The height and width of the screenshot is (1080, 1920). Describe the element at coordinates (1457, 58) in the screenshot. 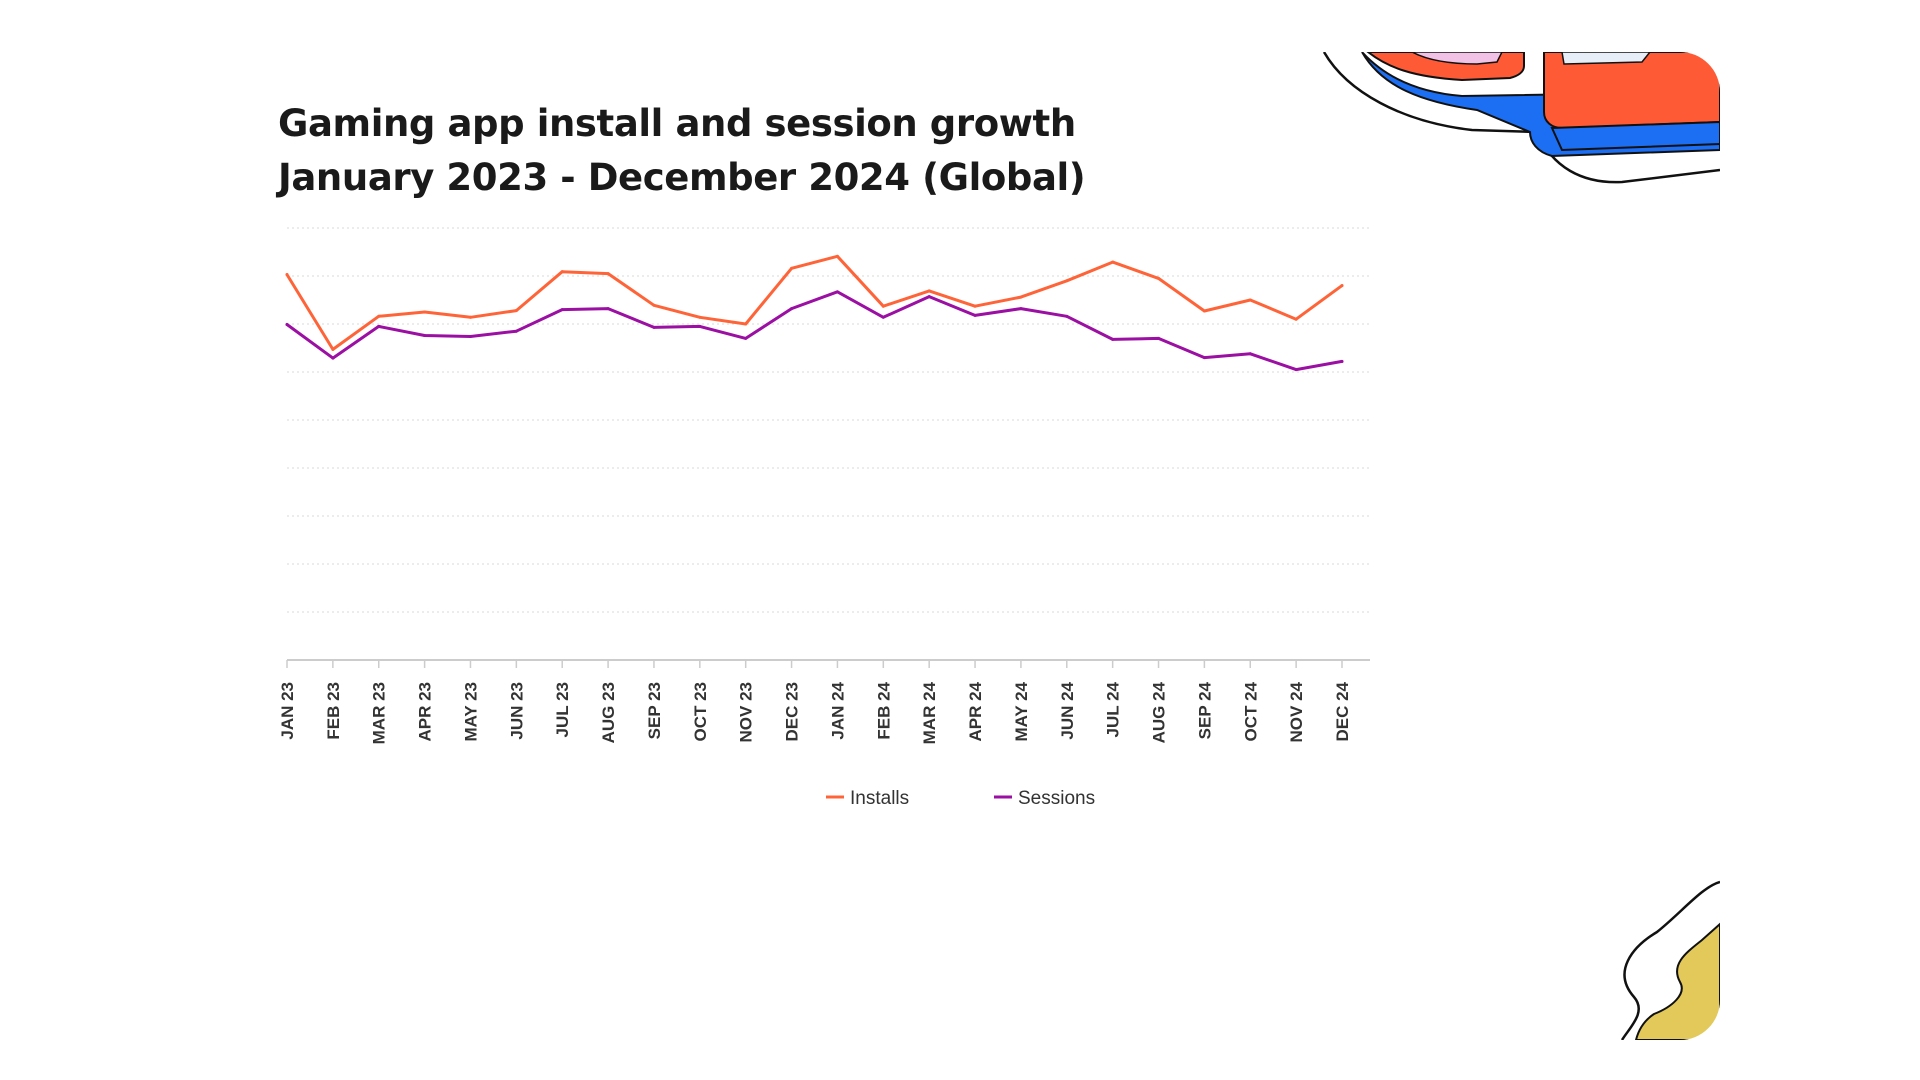

I see `sticker-pink-accent` at that location.